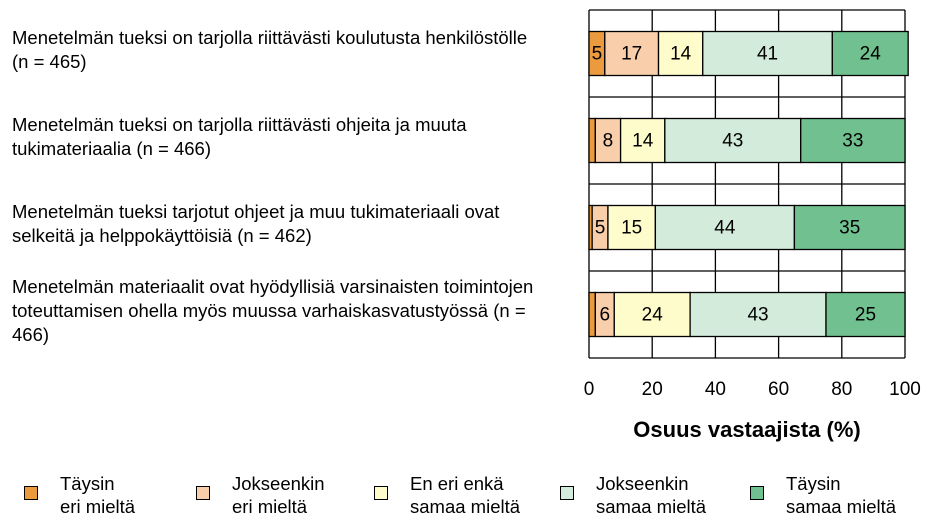 The width and height of the screenshot is (933, 520). What do you see at coordinates (608, 141) in the screenshot?
I see `data-label: 8` at bounding box center [608, 141].